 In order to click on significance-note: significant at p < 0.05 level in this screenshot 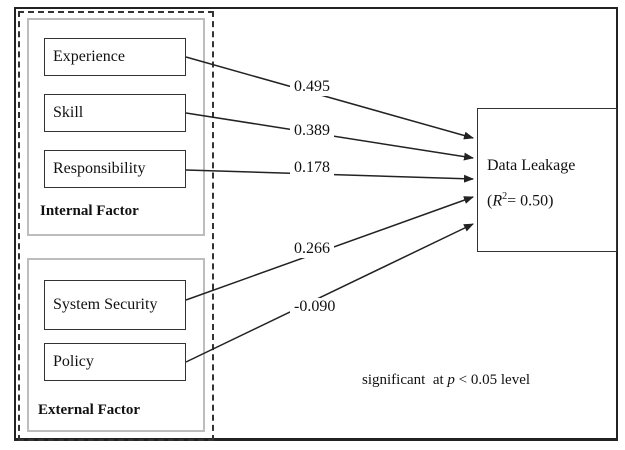, I will do `click(446, 380)`.